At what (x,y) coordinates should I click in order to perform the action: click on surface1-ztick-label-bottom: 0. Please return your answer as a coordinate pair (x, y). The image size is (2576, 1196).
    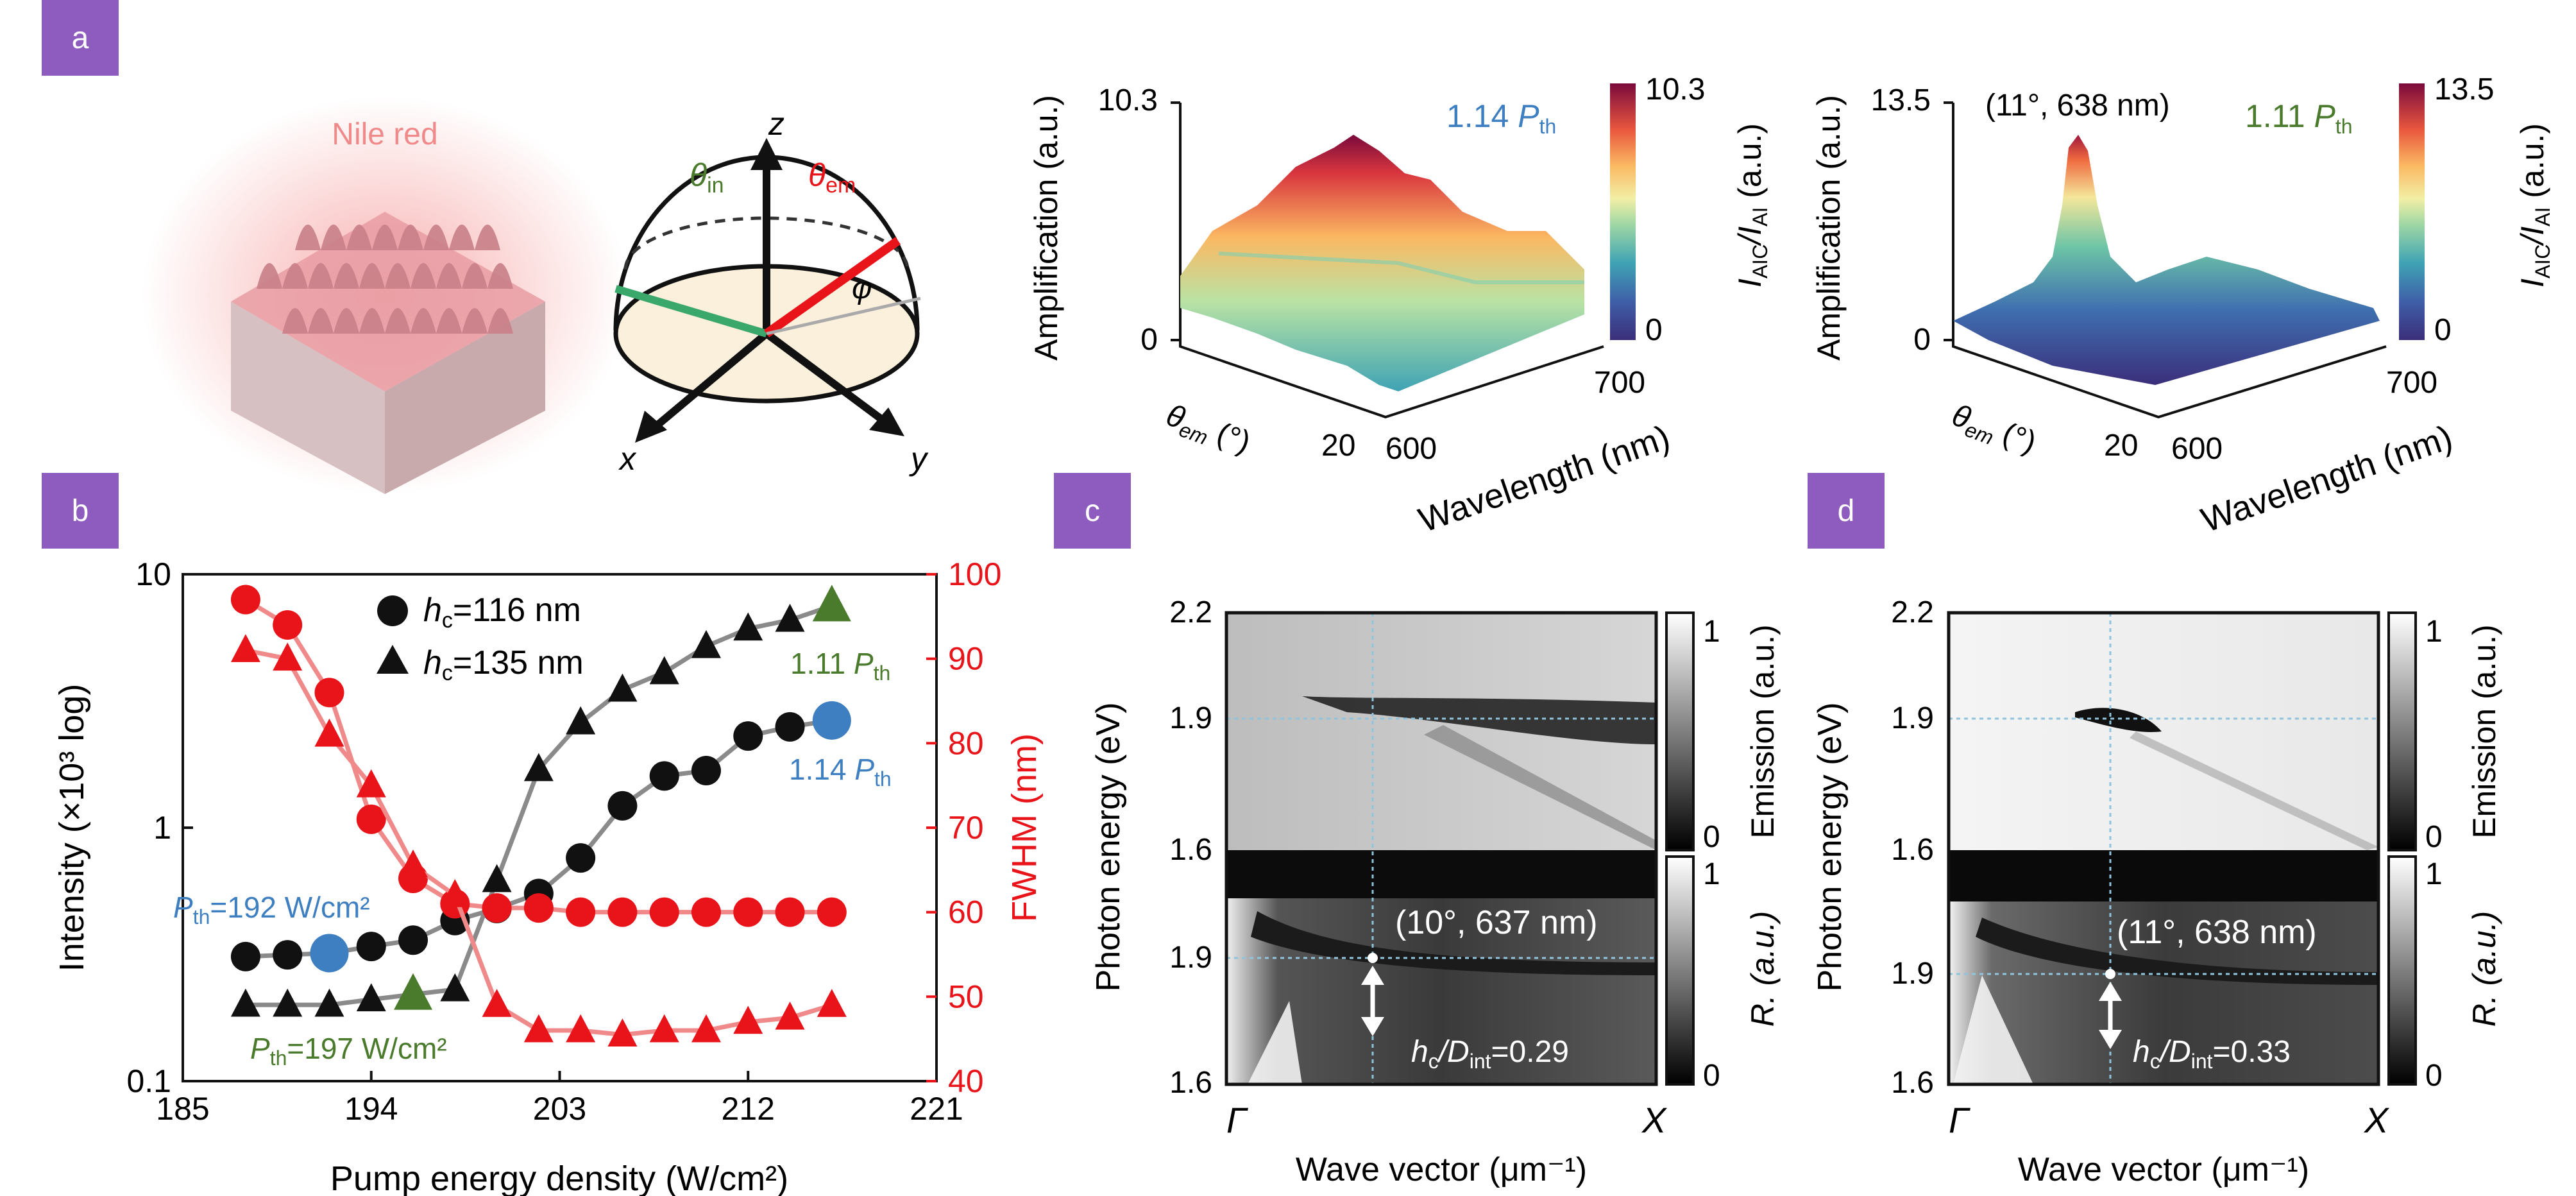
    Looking at the image, I should click on (1149, 340).